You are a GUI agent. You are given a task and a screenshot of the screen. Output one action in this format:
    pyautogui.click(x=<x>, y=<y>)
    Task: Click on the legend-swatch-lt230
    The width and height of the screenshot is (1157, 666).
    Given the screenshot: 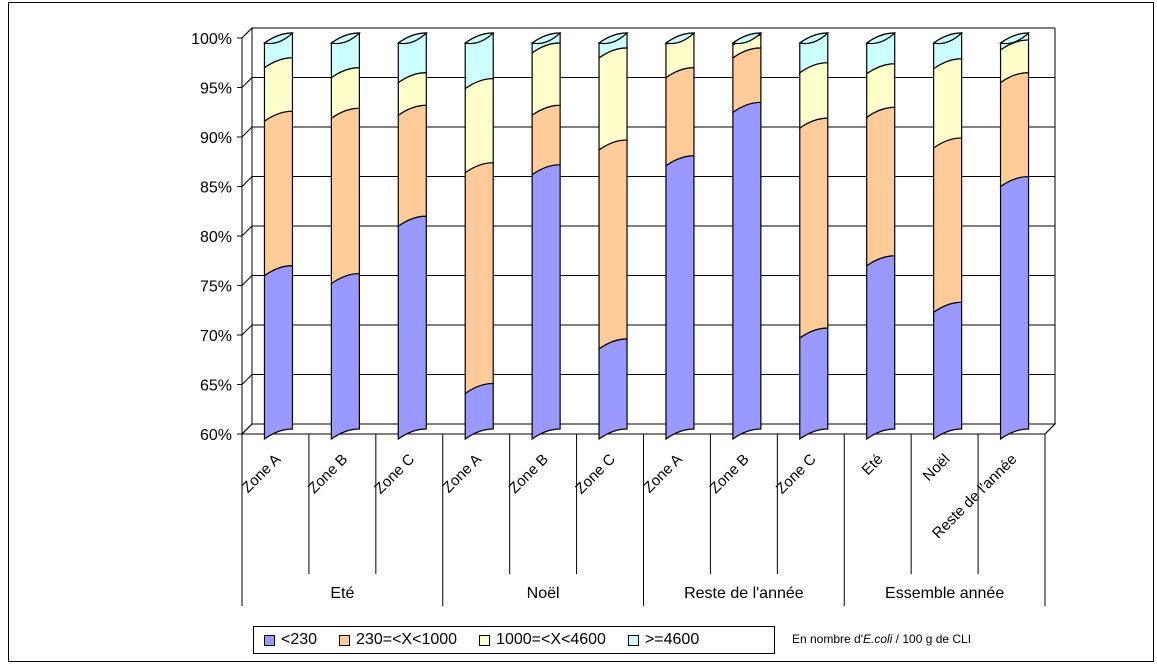 What is the action you would take?
    pyautogui.click(x=269, y=640)
    